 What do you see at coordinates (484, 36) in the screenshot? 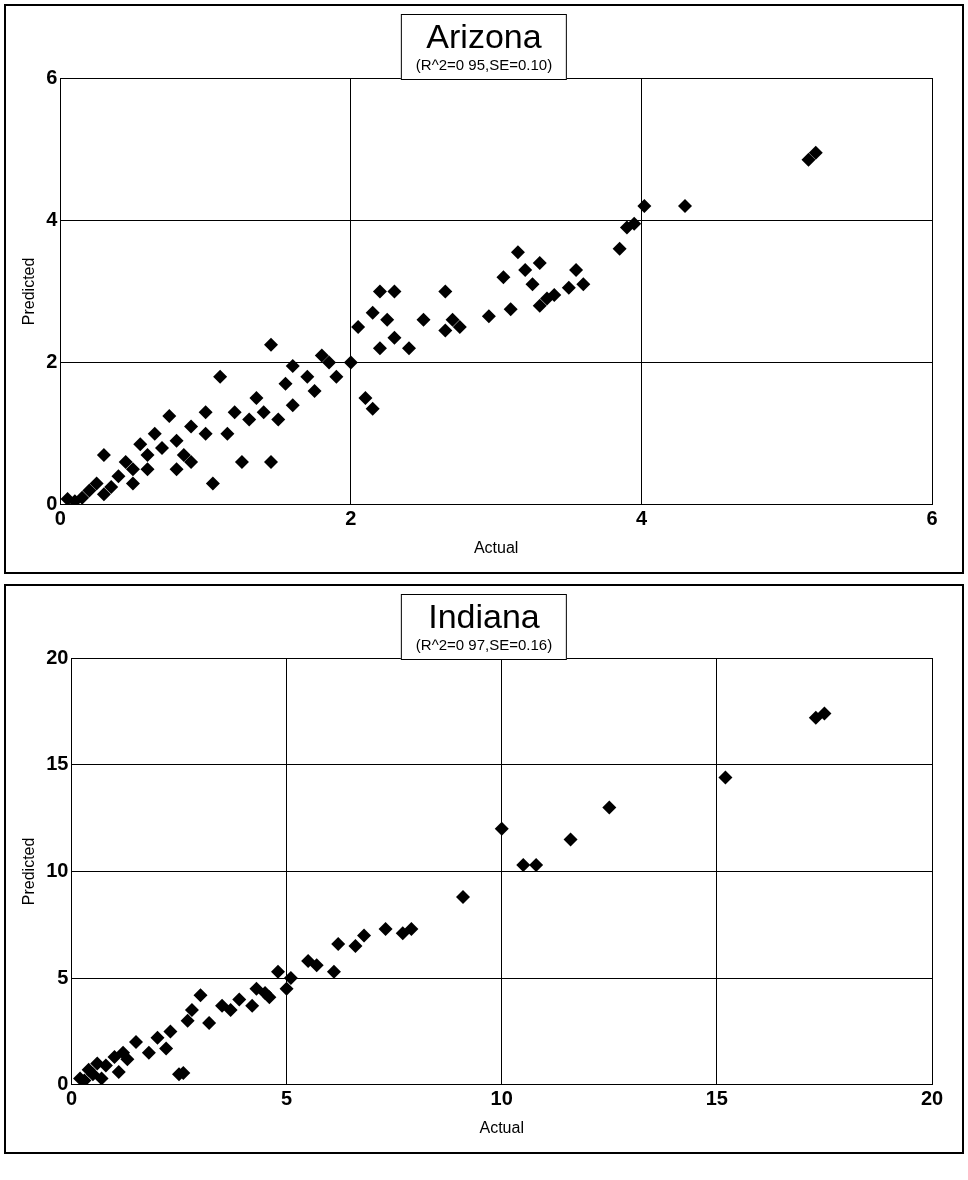
I see `chart-title: Arizona` at bounding box center [484, 36].